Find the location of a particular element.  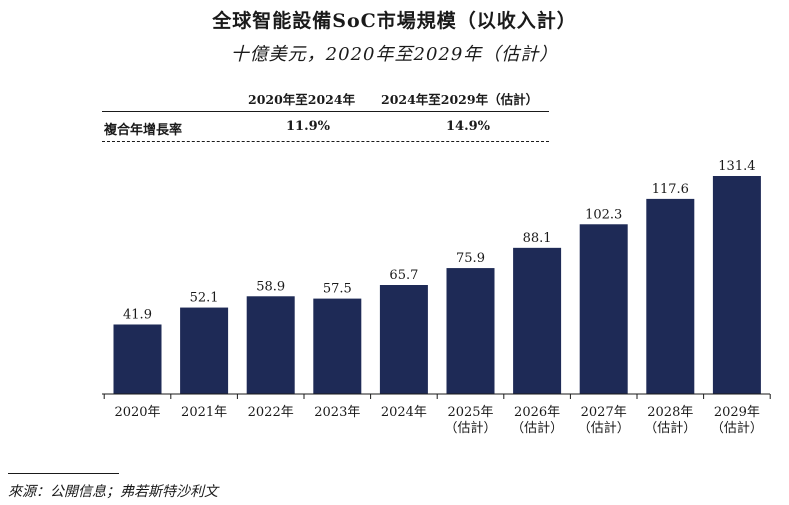

x-tick-label: 2021年 is located at coordinates (204, 412).